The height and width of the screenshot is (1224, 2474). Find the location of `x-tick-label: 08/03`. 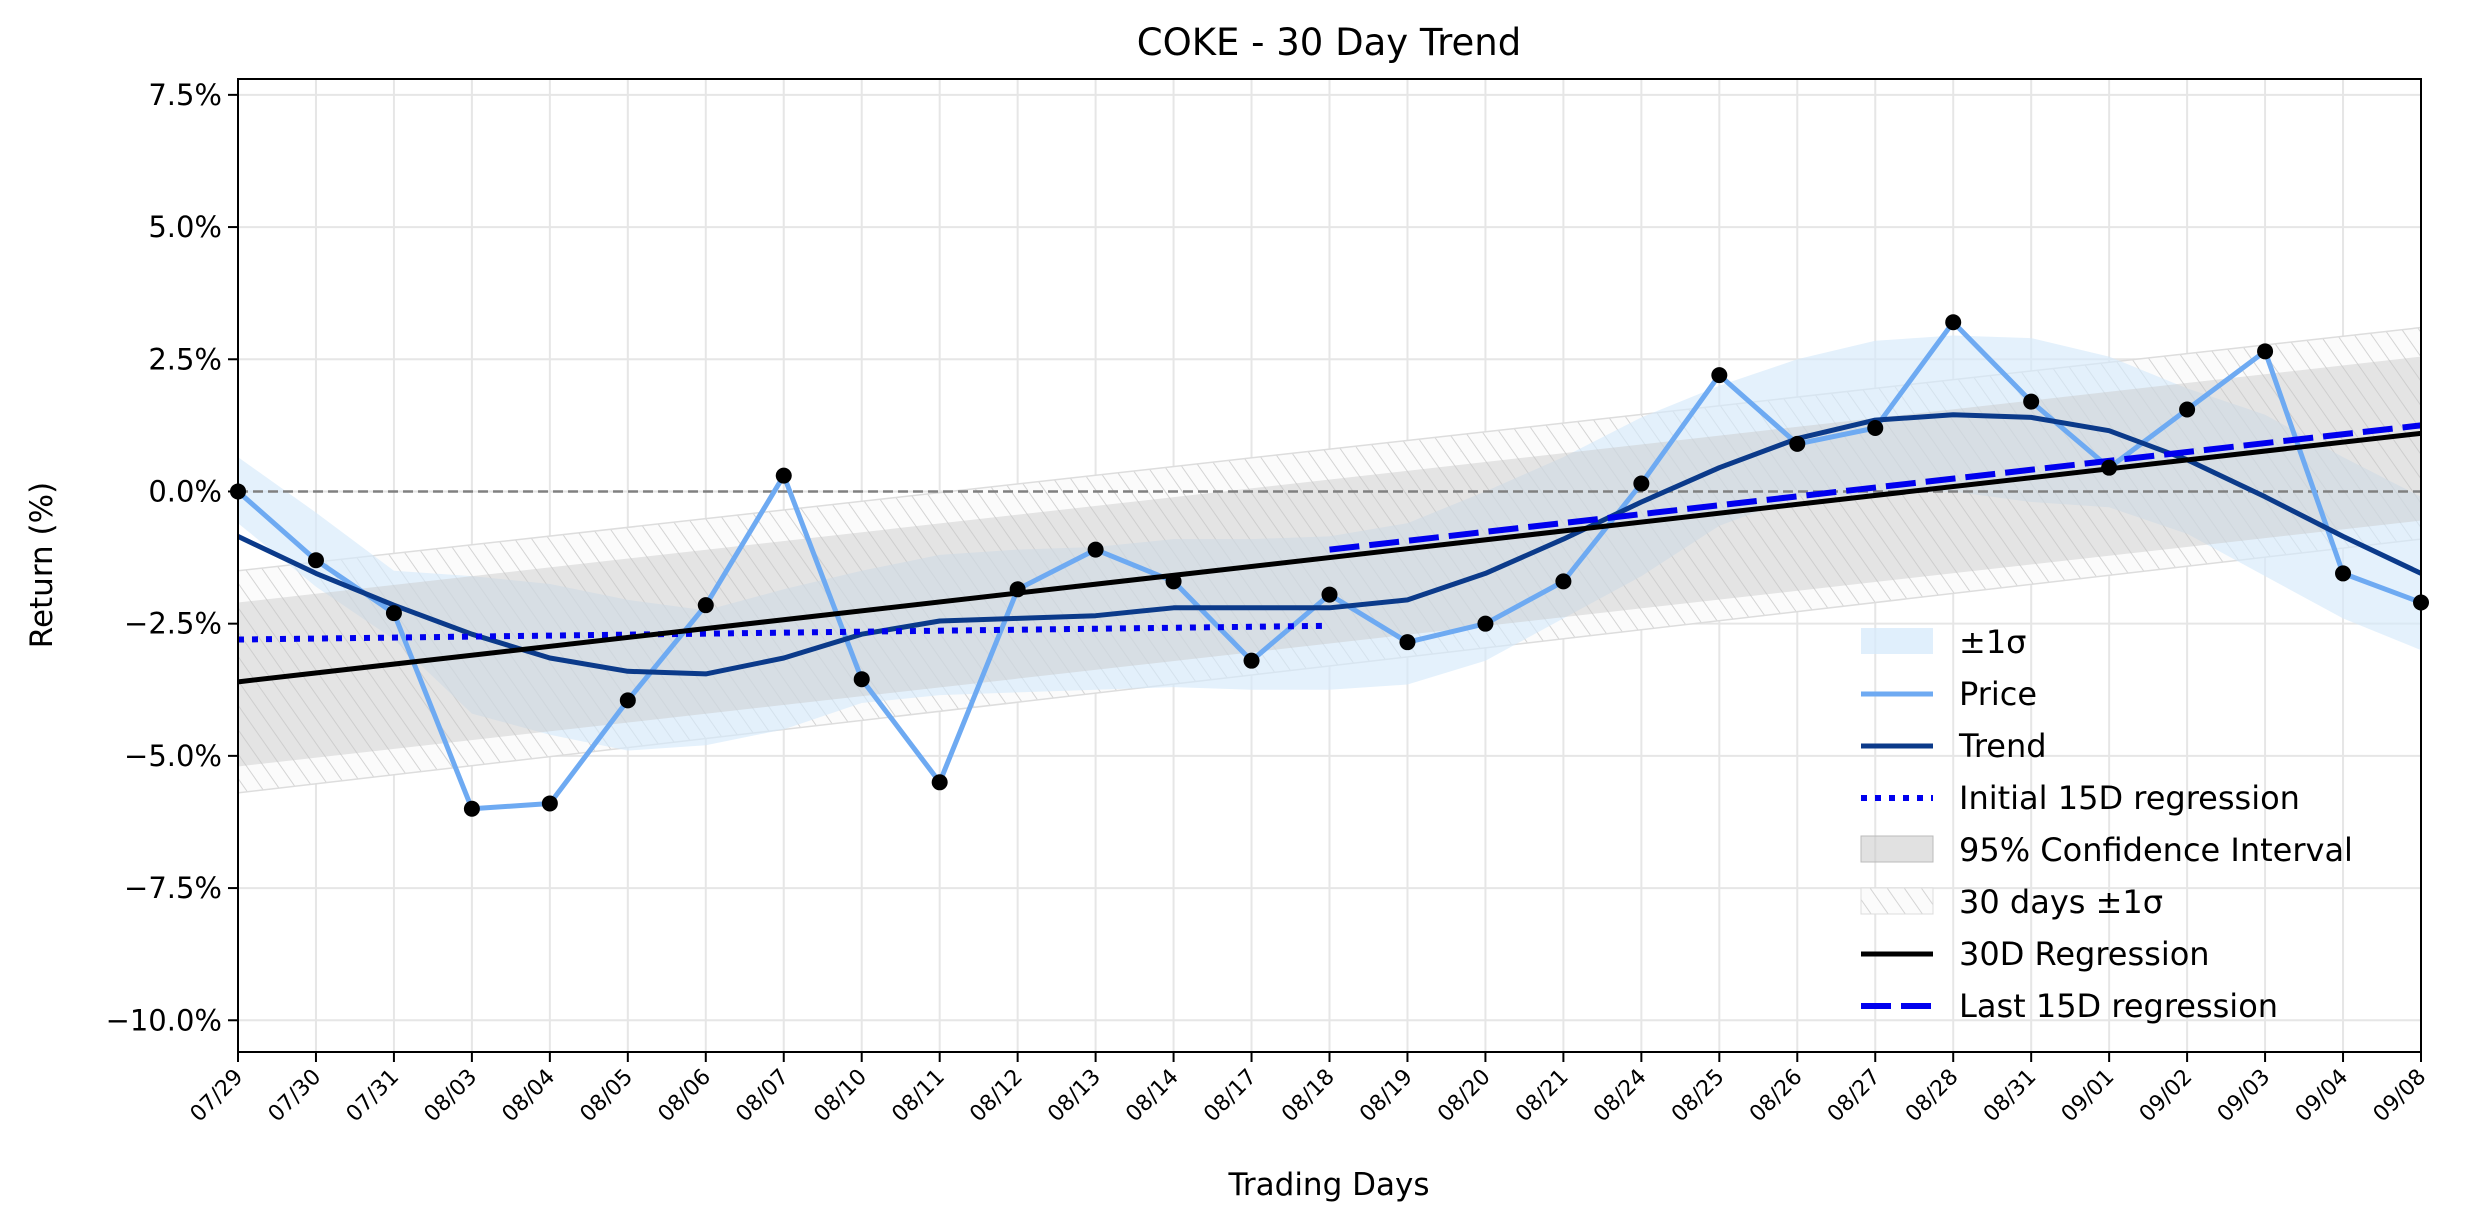

x-tick-label: 08/03 is located at coordinates (451, 1096).